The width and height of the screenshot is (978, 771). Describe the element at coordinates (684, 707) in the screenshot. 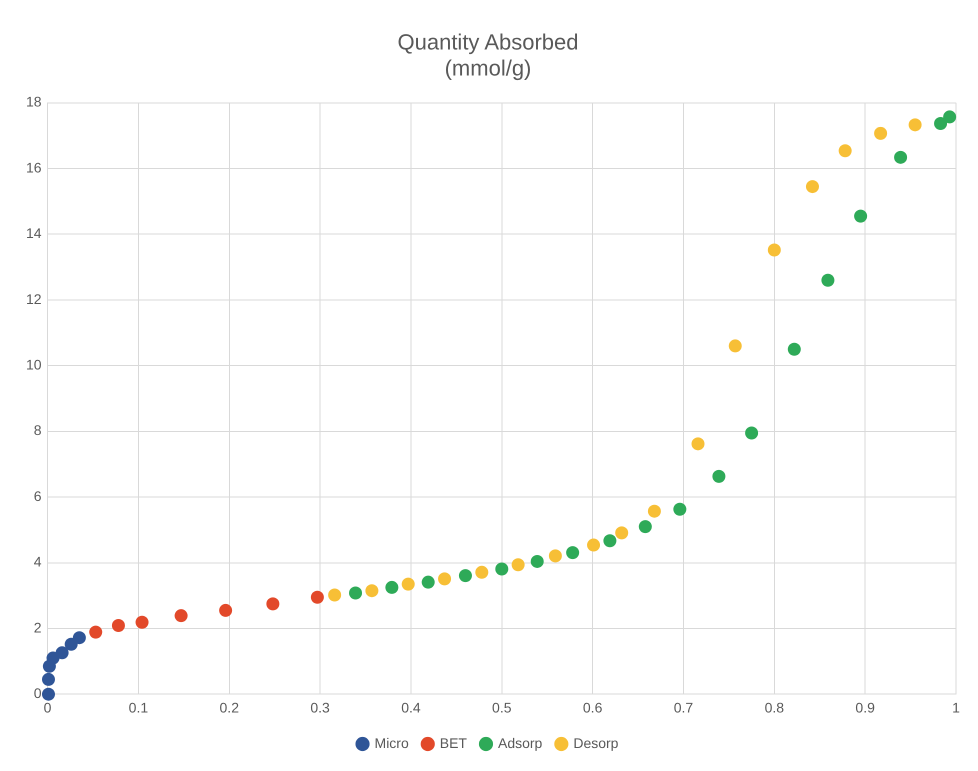

I see `x-tick-label: 0.7` at that location.